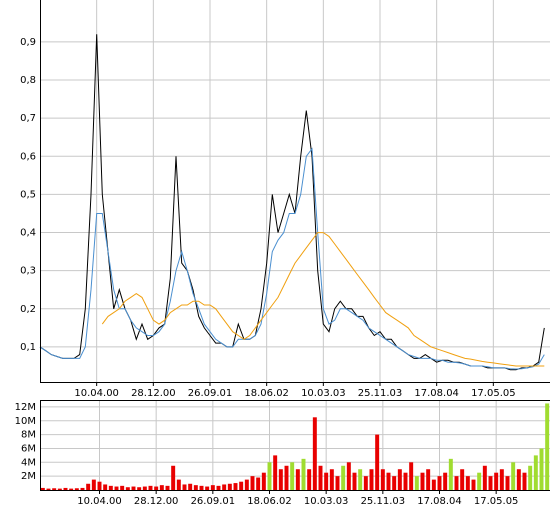  What do you see at coordinates (323, 393) in the screenshot?
I see `x-tick-label: 10.03.03` at bounding box center [323, 393].